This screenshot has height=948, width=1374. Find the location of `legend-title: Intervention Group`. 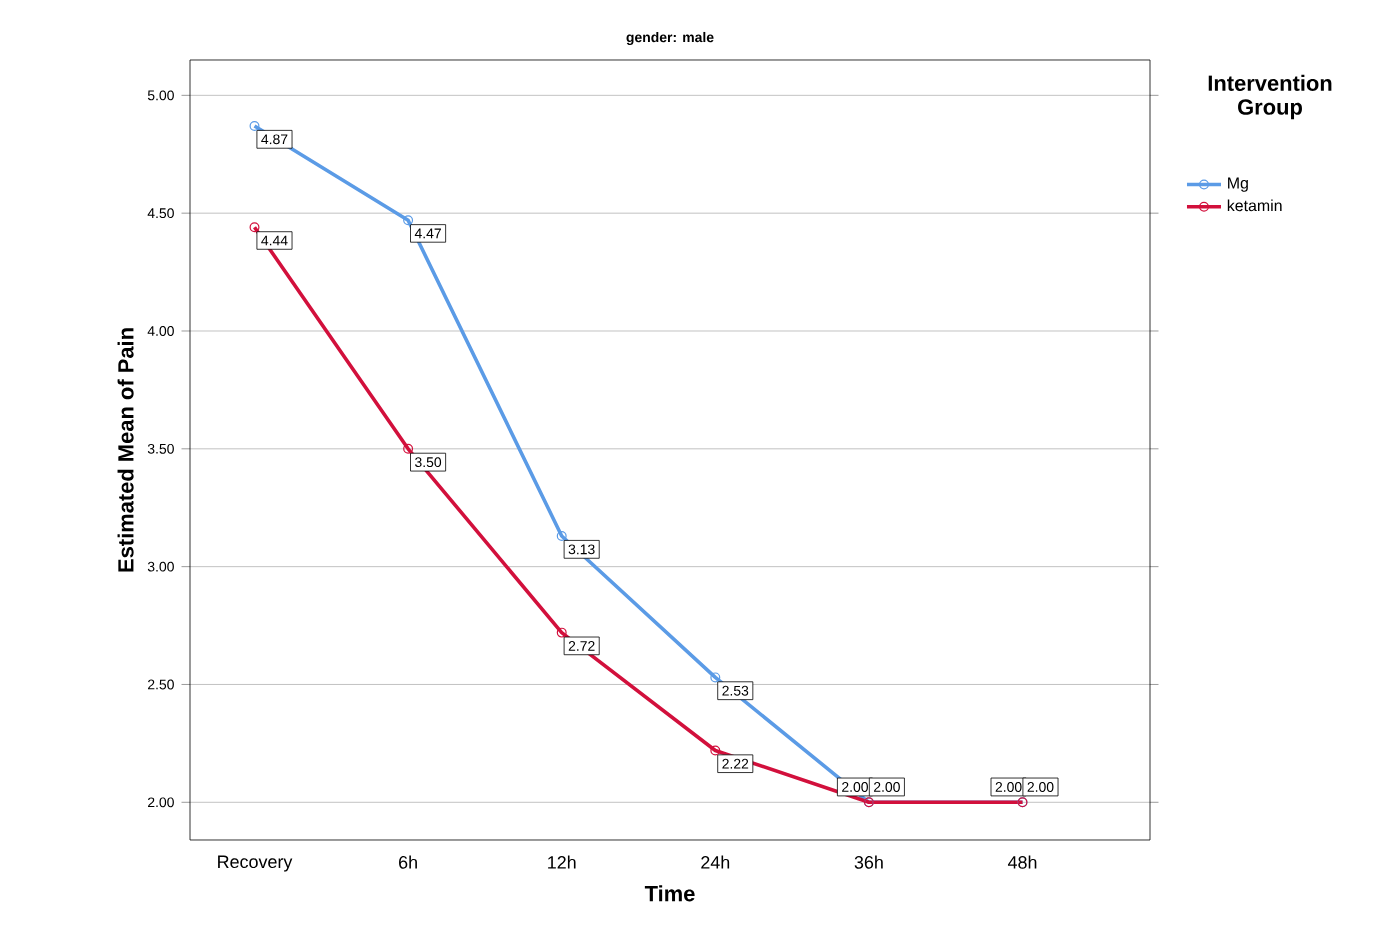

legend-title: Intervention Group is located at coordinates (1270, 97).